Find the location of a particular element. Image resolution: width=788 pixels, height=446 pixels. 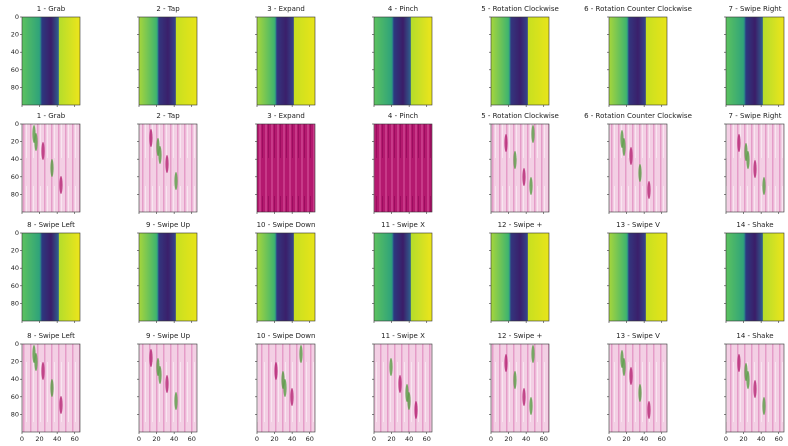

panel-title: 2 - Tap is located at coordinates (168, 116).